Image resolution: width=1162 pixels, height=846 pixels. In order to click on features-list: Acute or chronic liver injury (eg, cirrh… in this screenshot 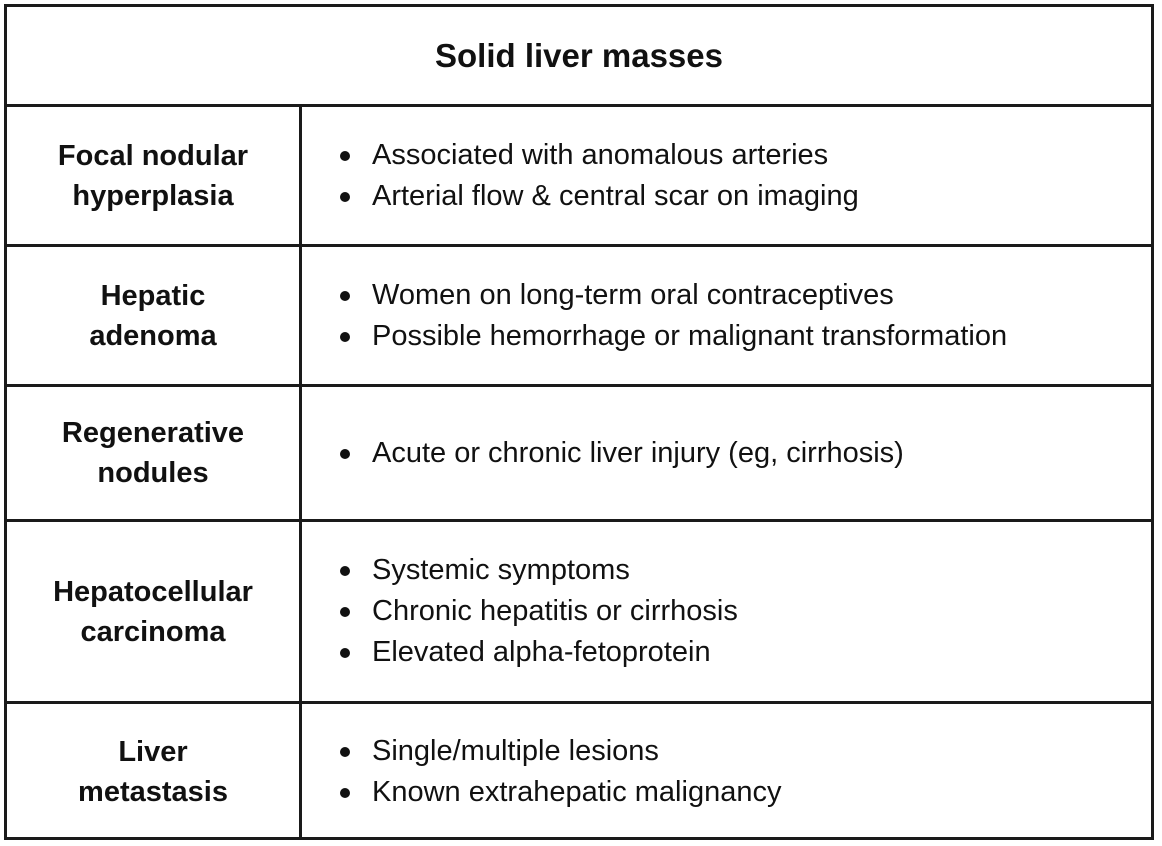, I will do `click(621, 453)`.